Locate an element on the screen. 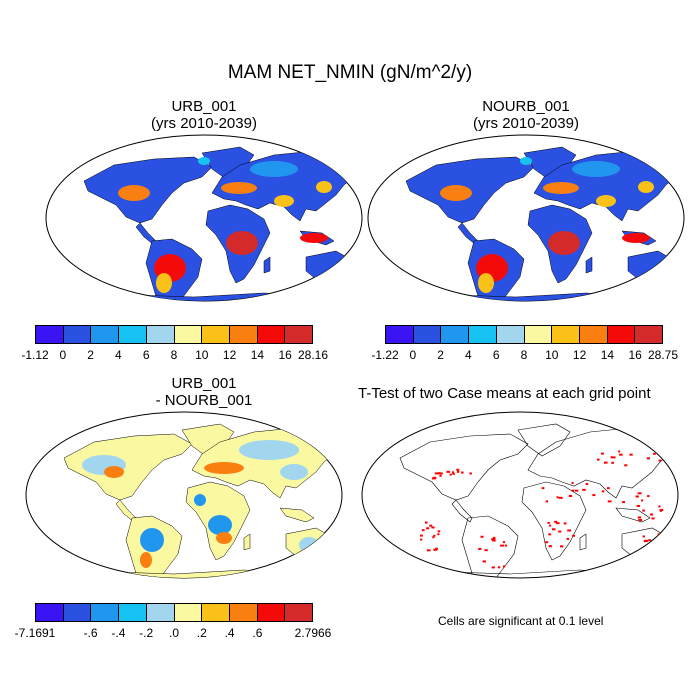 This screenshot has height=700, width=700. colorbar-urb-tick-label: 0 is located at coordinates (63, 355).